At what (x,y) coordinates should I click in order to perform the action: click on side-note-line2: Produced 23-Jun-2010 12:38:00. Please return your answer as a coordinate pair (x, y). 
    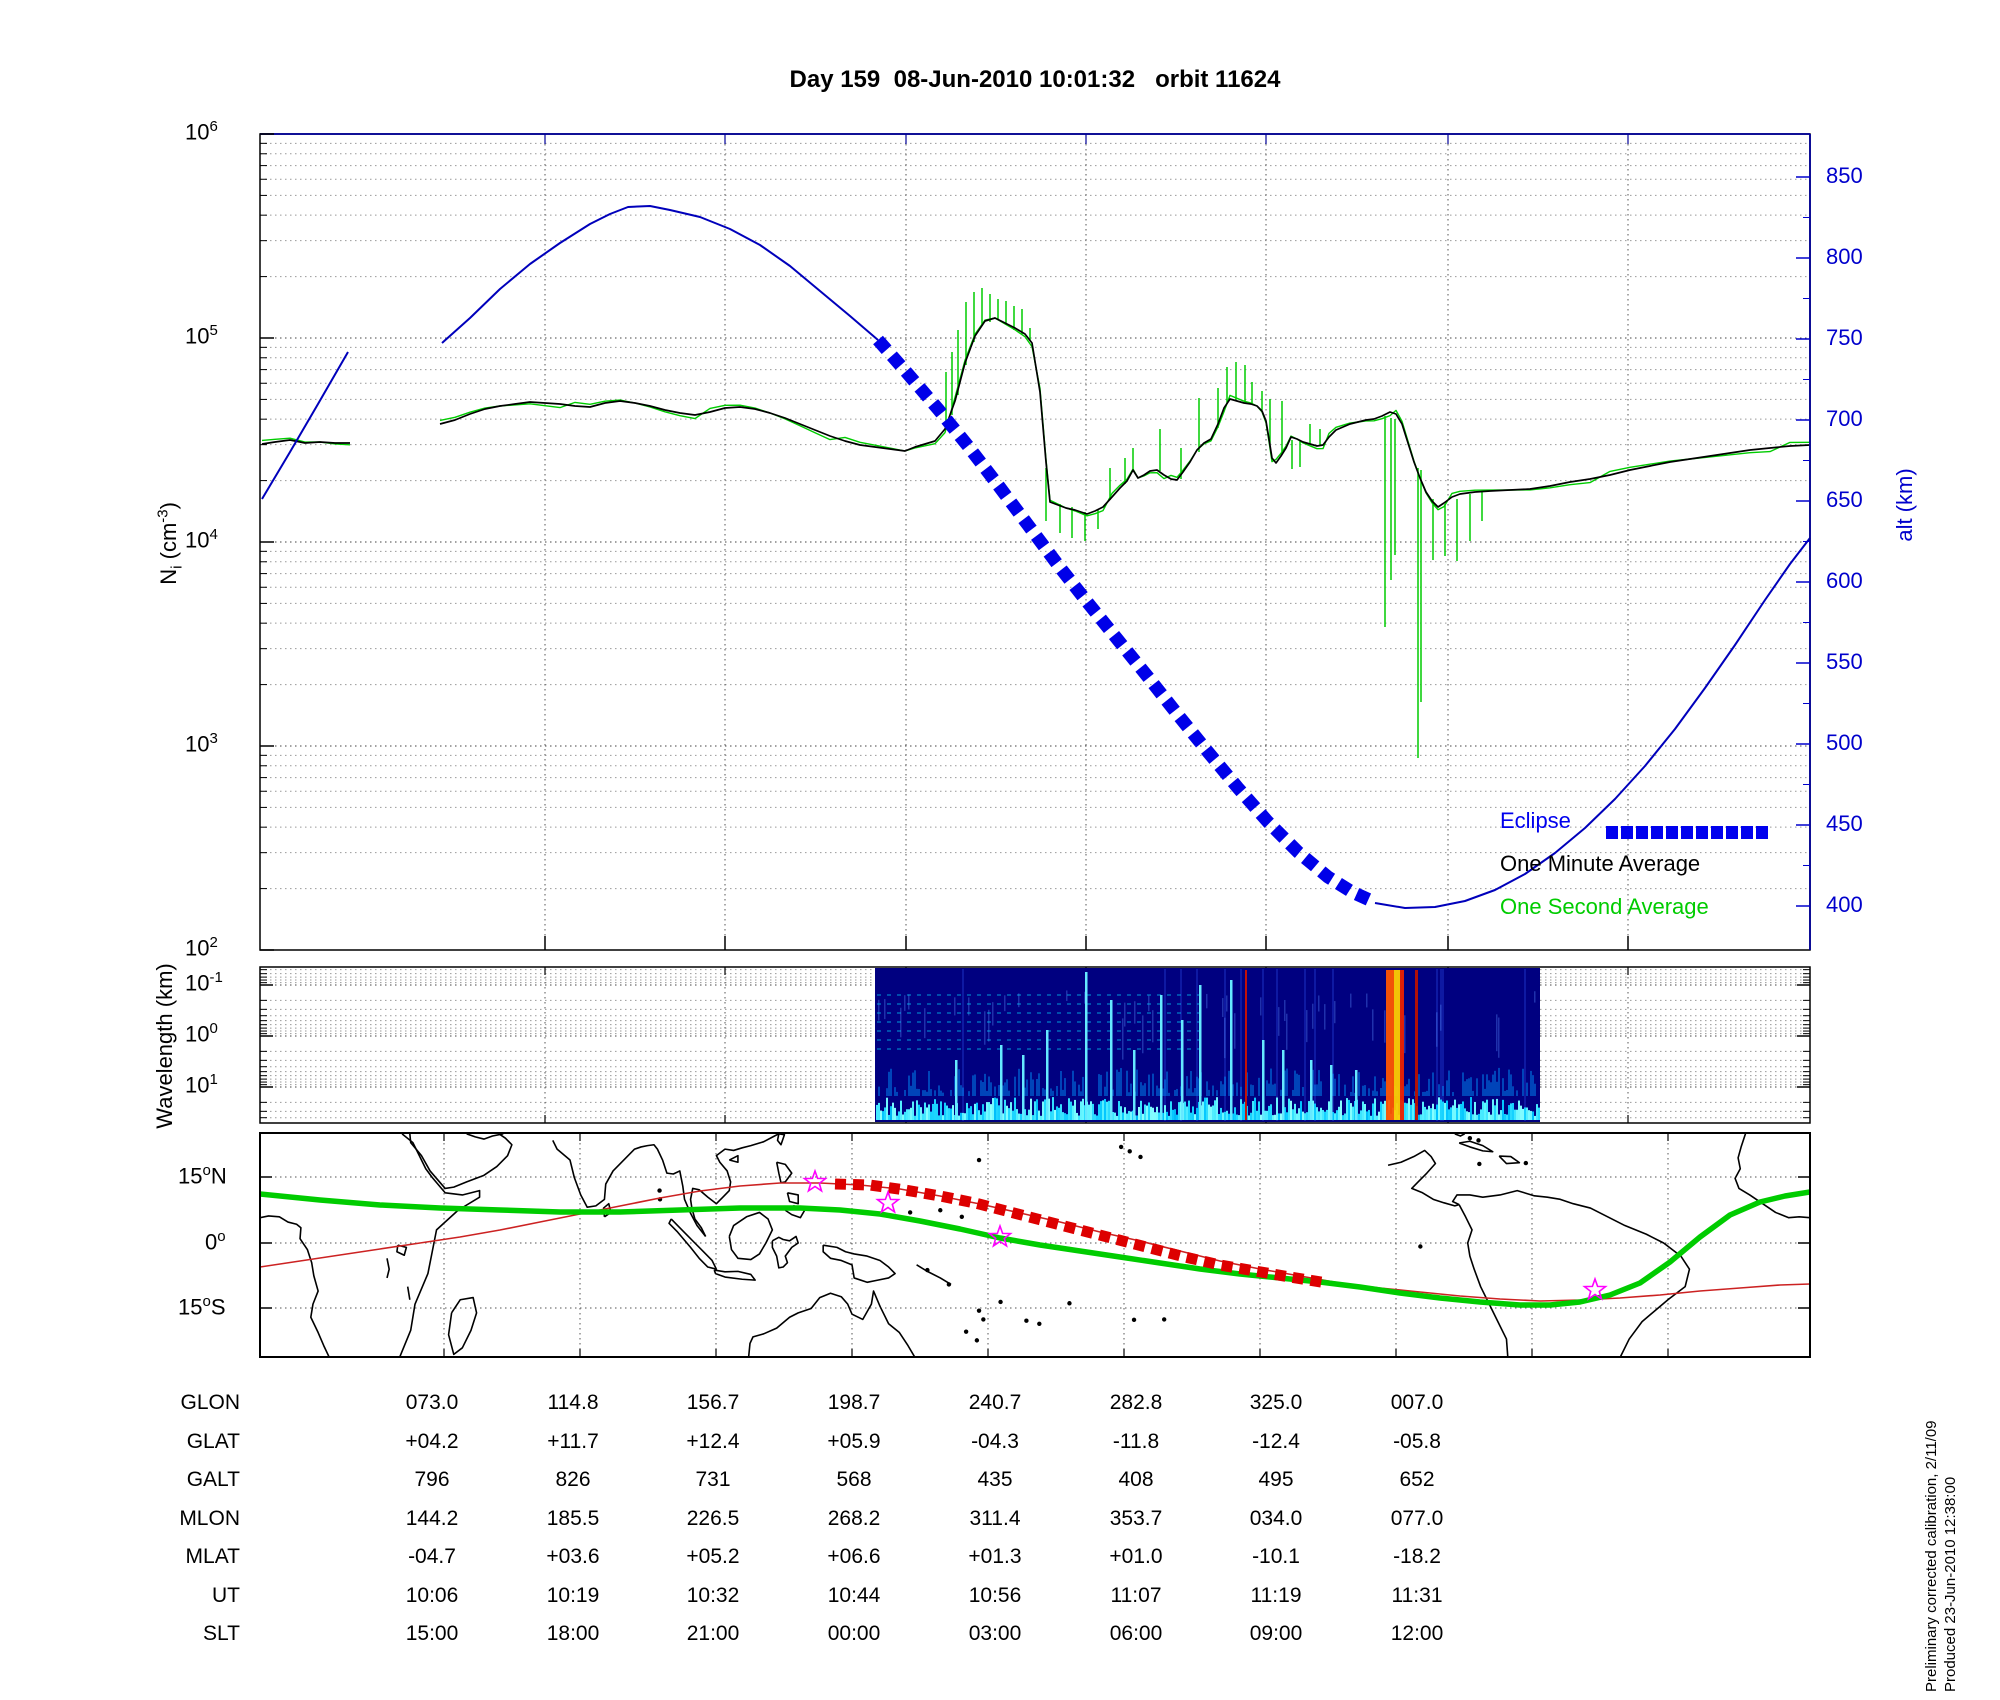
    Looking at the image, I should click on (1950, 1584).